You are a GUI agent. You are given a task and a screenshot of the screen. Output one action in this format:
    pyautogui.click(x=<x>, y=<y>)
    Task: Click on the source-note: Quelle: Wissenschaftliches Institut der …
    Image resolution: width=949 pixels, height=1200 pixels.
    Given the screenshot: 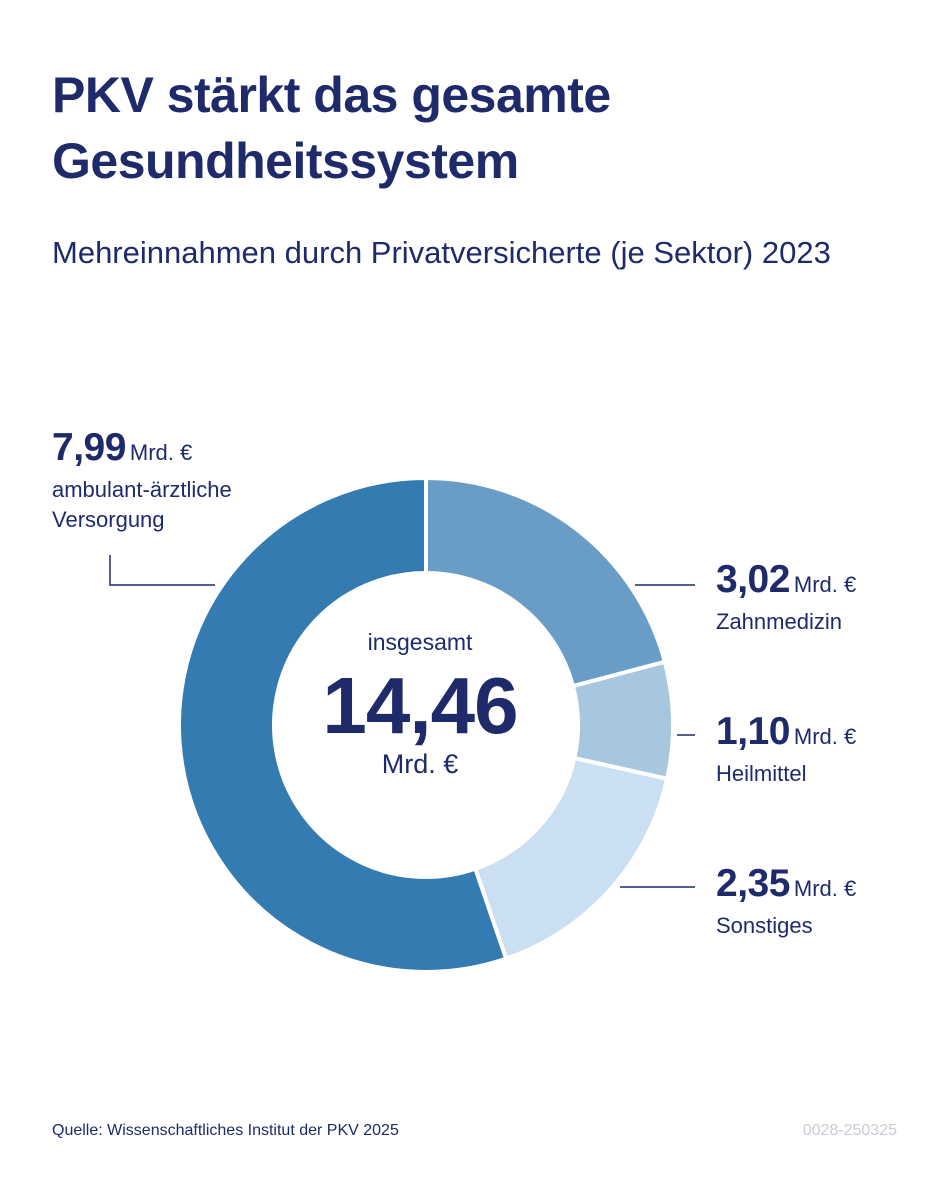 What is the action you would take?
    pyautogui.click(x=225, y=1130)
    